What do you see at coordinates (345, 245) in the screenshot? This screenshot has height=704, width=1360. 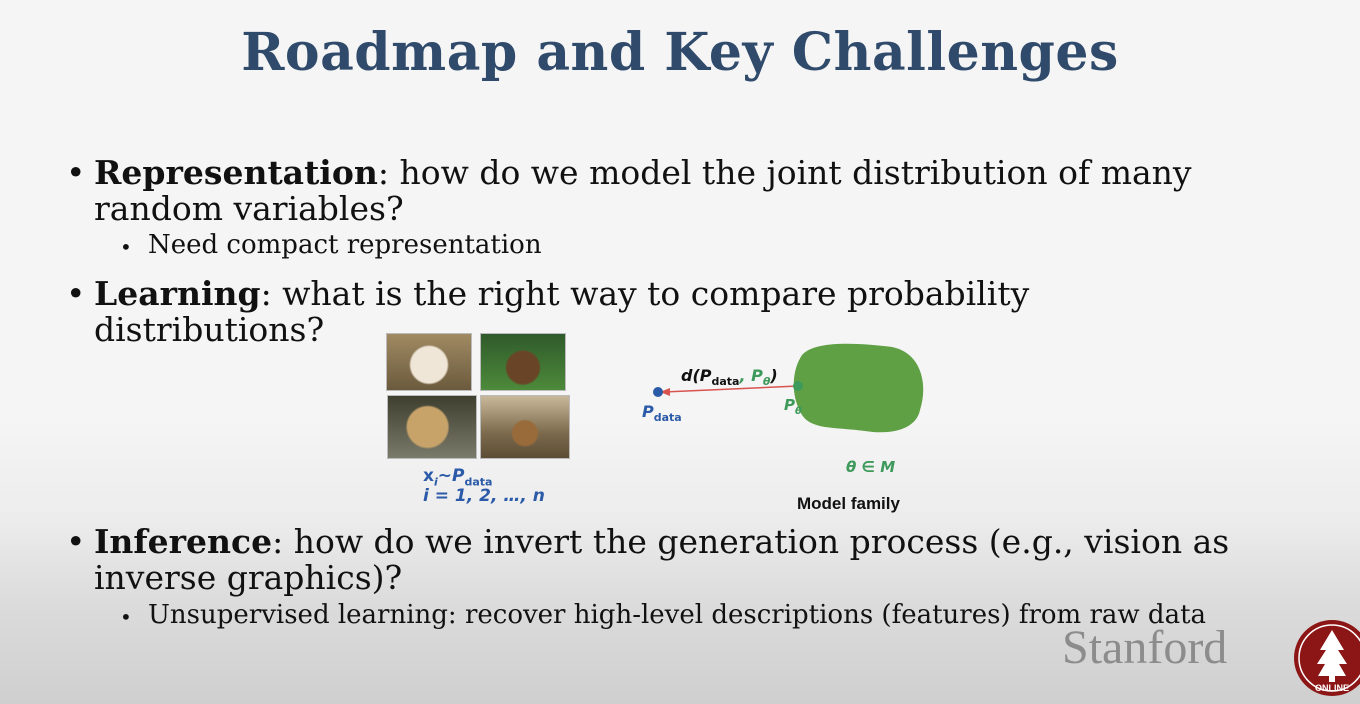 I see `sub-bullet-text: Need compact representation` at bounding box center [345, 245].